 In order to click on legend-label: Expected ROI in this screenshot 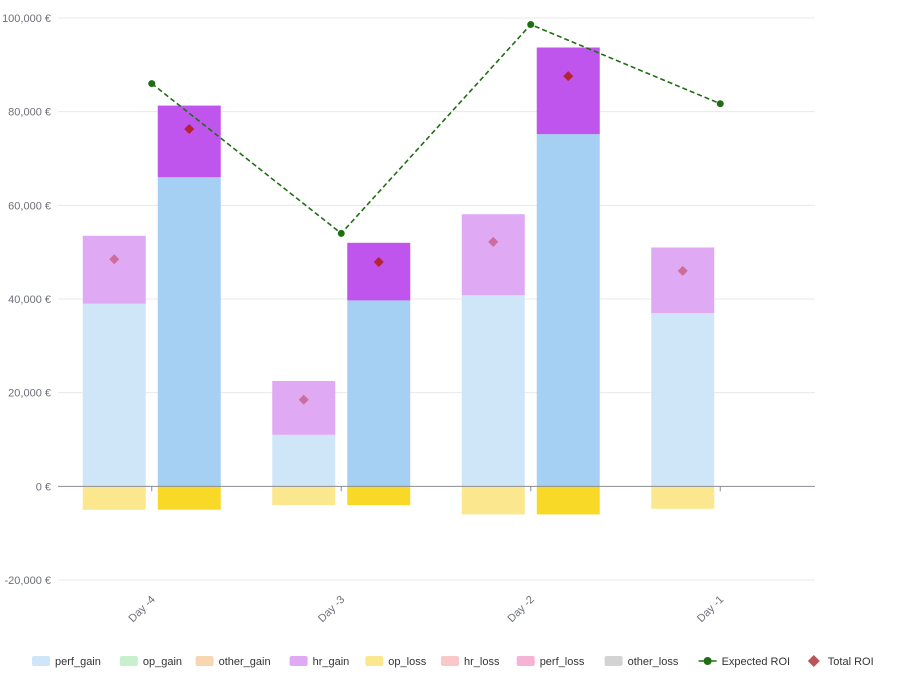, I will do `click(756, 662)`.